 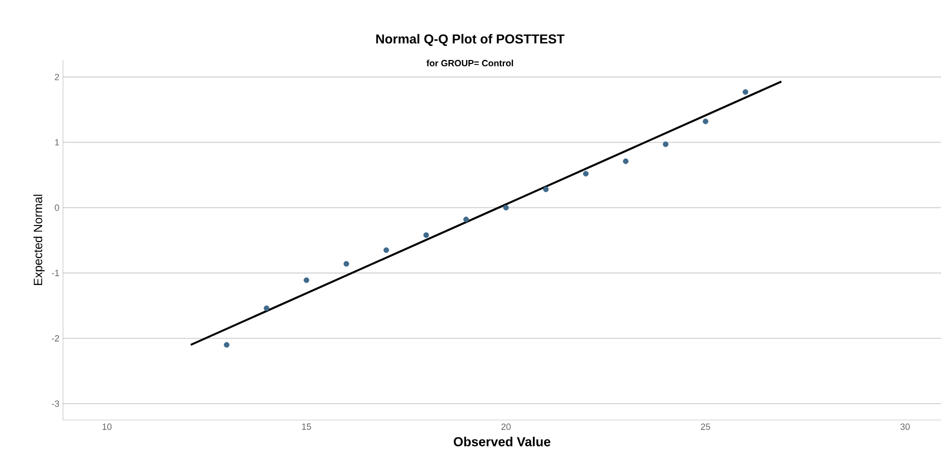 I want to click on chart-subtitle: for GROUP= Control, so click(x=469, y=63).